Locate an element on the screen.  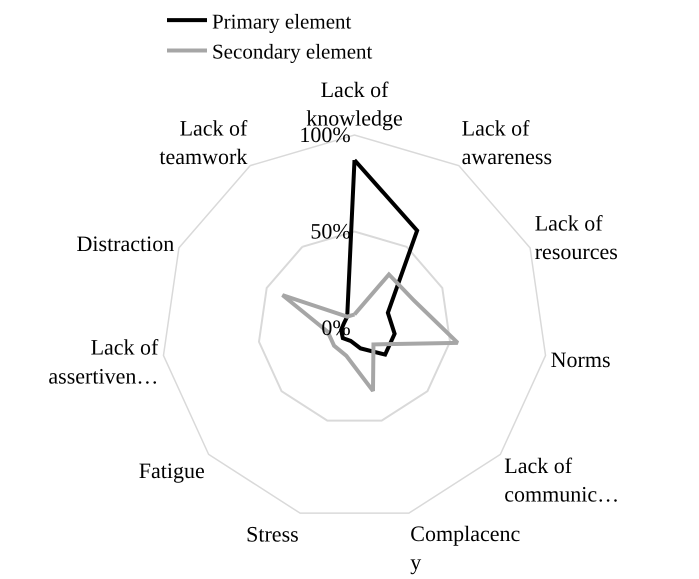
spoke-label: Norms is located at coordinates (580, 359).